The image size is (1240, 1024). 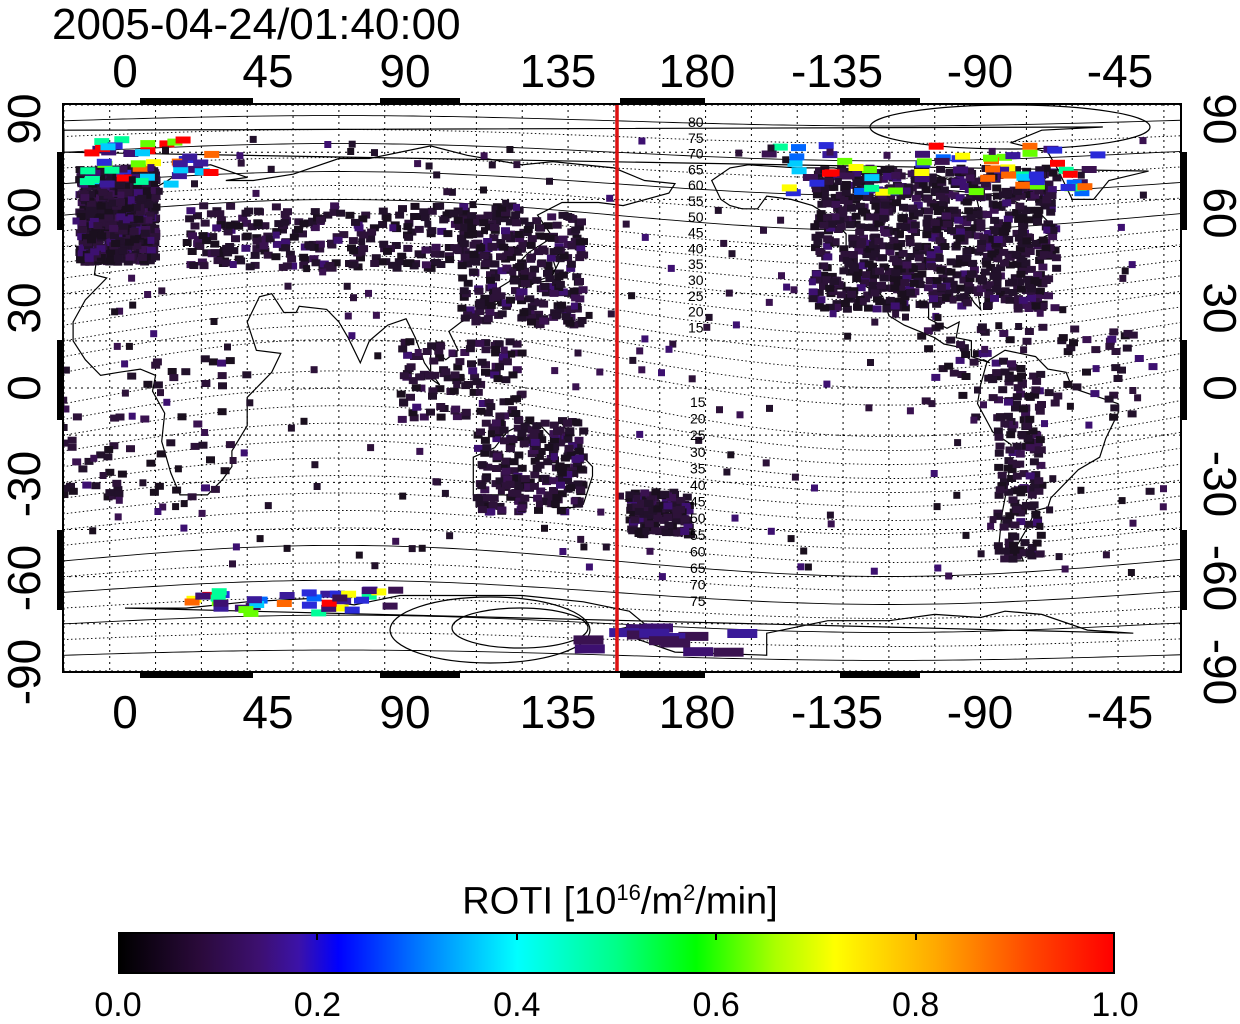 What do you see at coordinates (25, 388) in the screenshot?
I see `tick-label: 0` at bounding box center [25, 388].